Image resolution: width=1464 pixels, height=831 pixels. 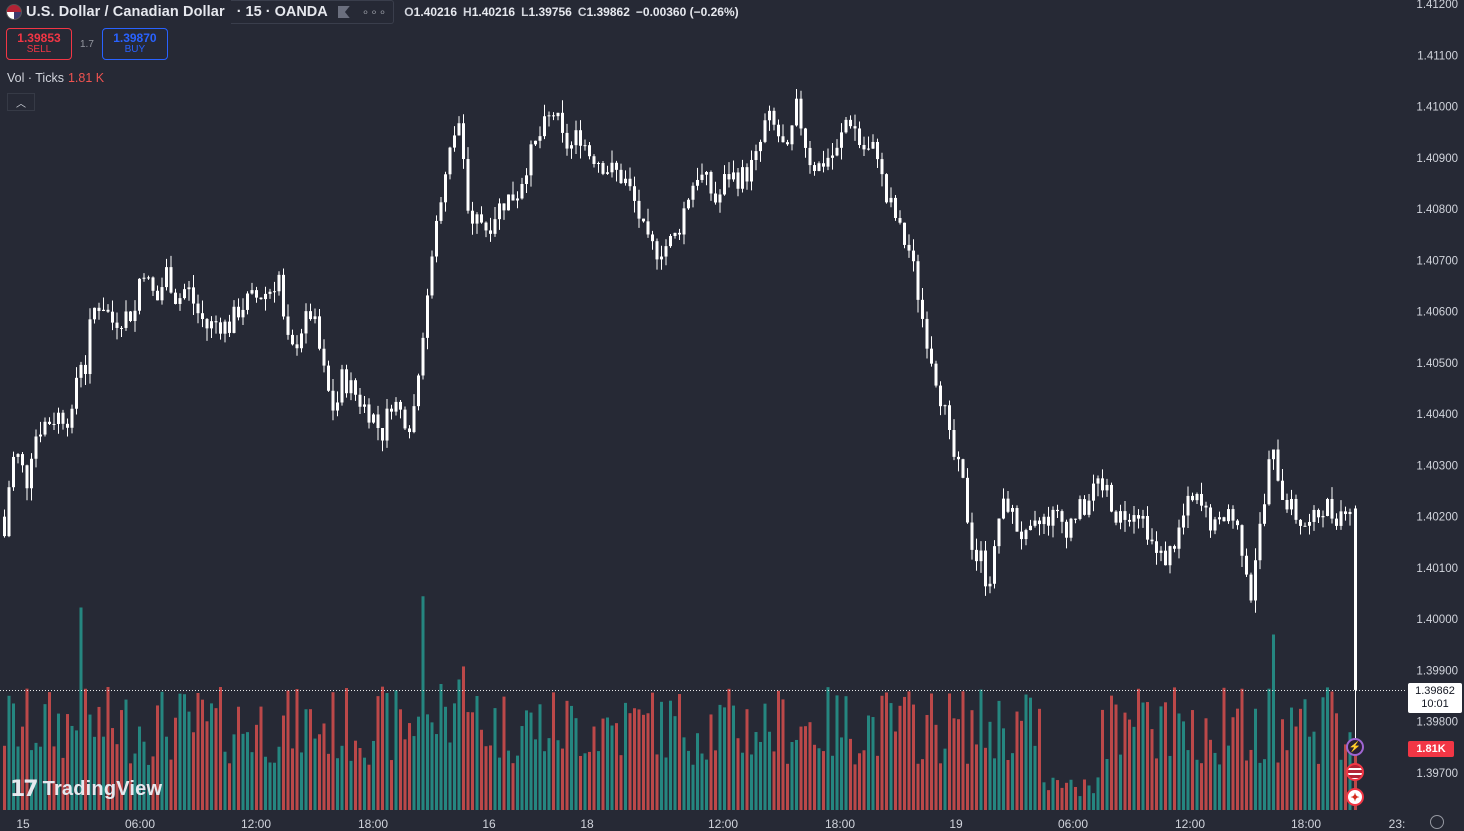 I want to click on symbol-box: U.S. Dollar / Canadian Dollar, so click(x=115, y=12).